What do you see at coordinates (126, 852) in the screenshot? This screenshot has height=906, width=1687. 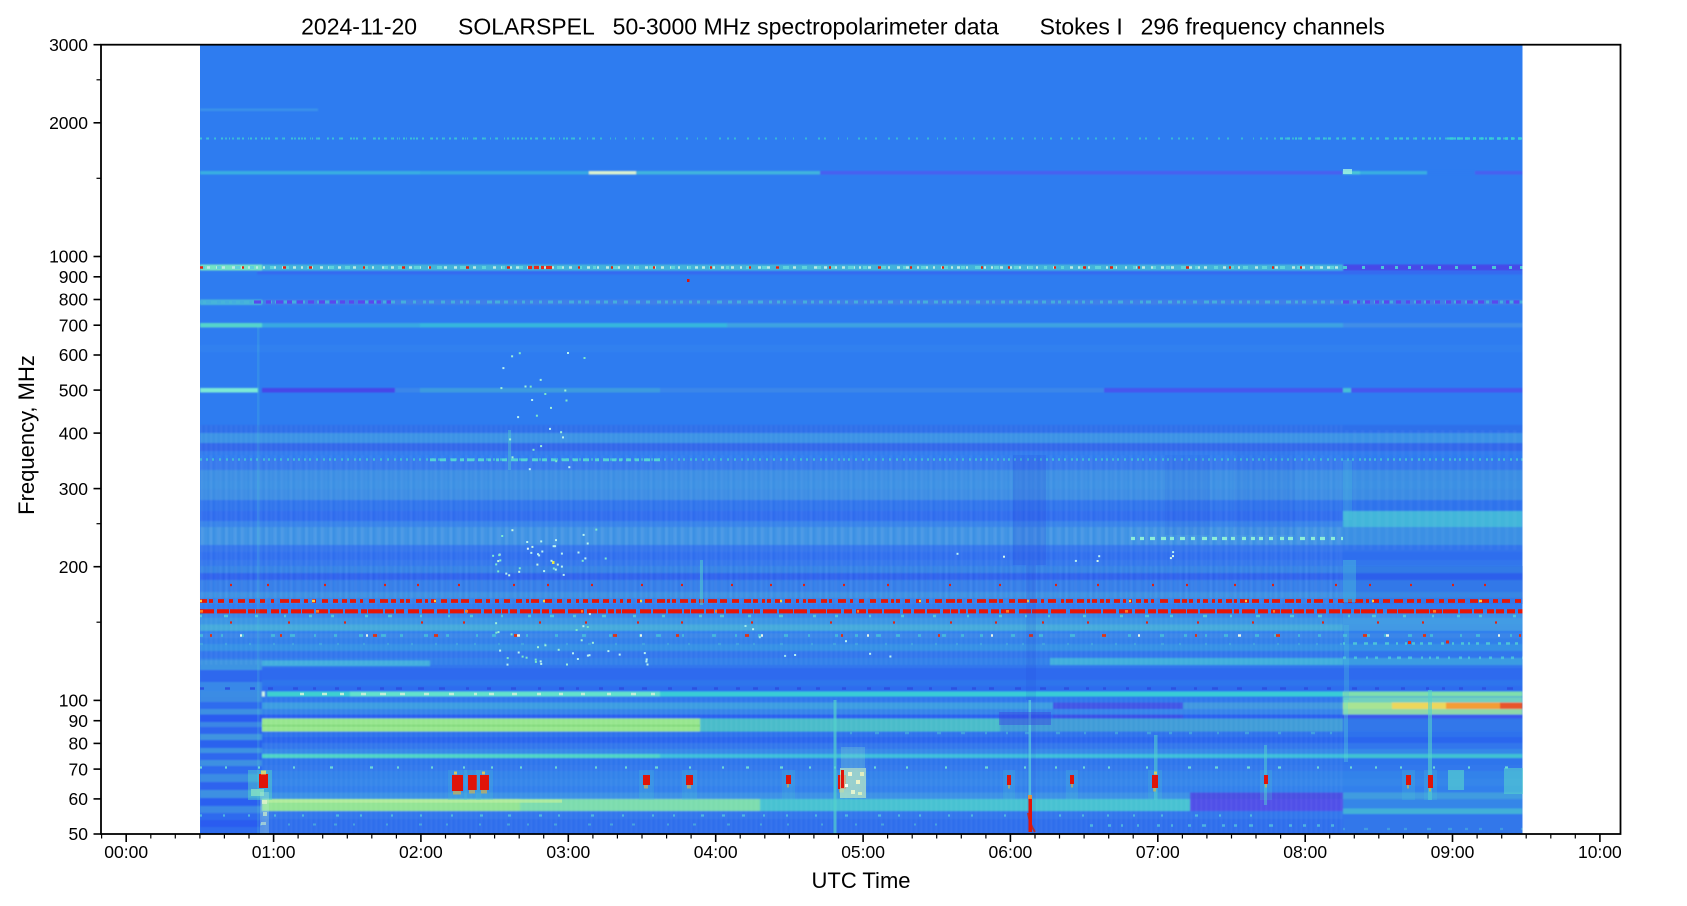 I see `svg-text: 00:00` at bounding box center [126, 852].